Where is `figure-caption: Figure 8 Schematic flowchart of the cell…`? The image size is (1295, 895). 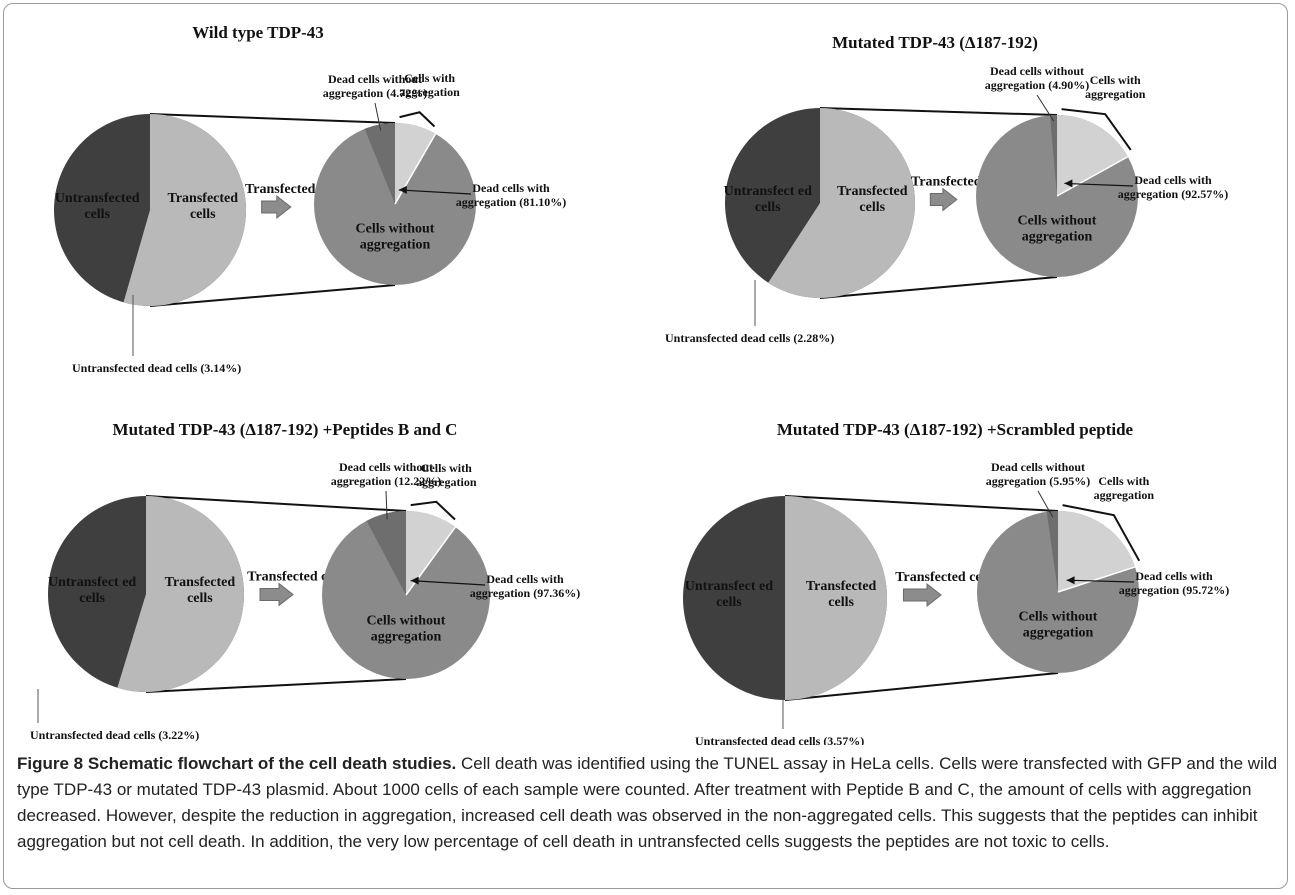
figure-caption: Figure 8 Schematic flowchart of the cell… is located at coordinates (648, 803).